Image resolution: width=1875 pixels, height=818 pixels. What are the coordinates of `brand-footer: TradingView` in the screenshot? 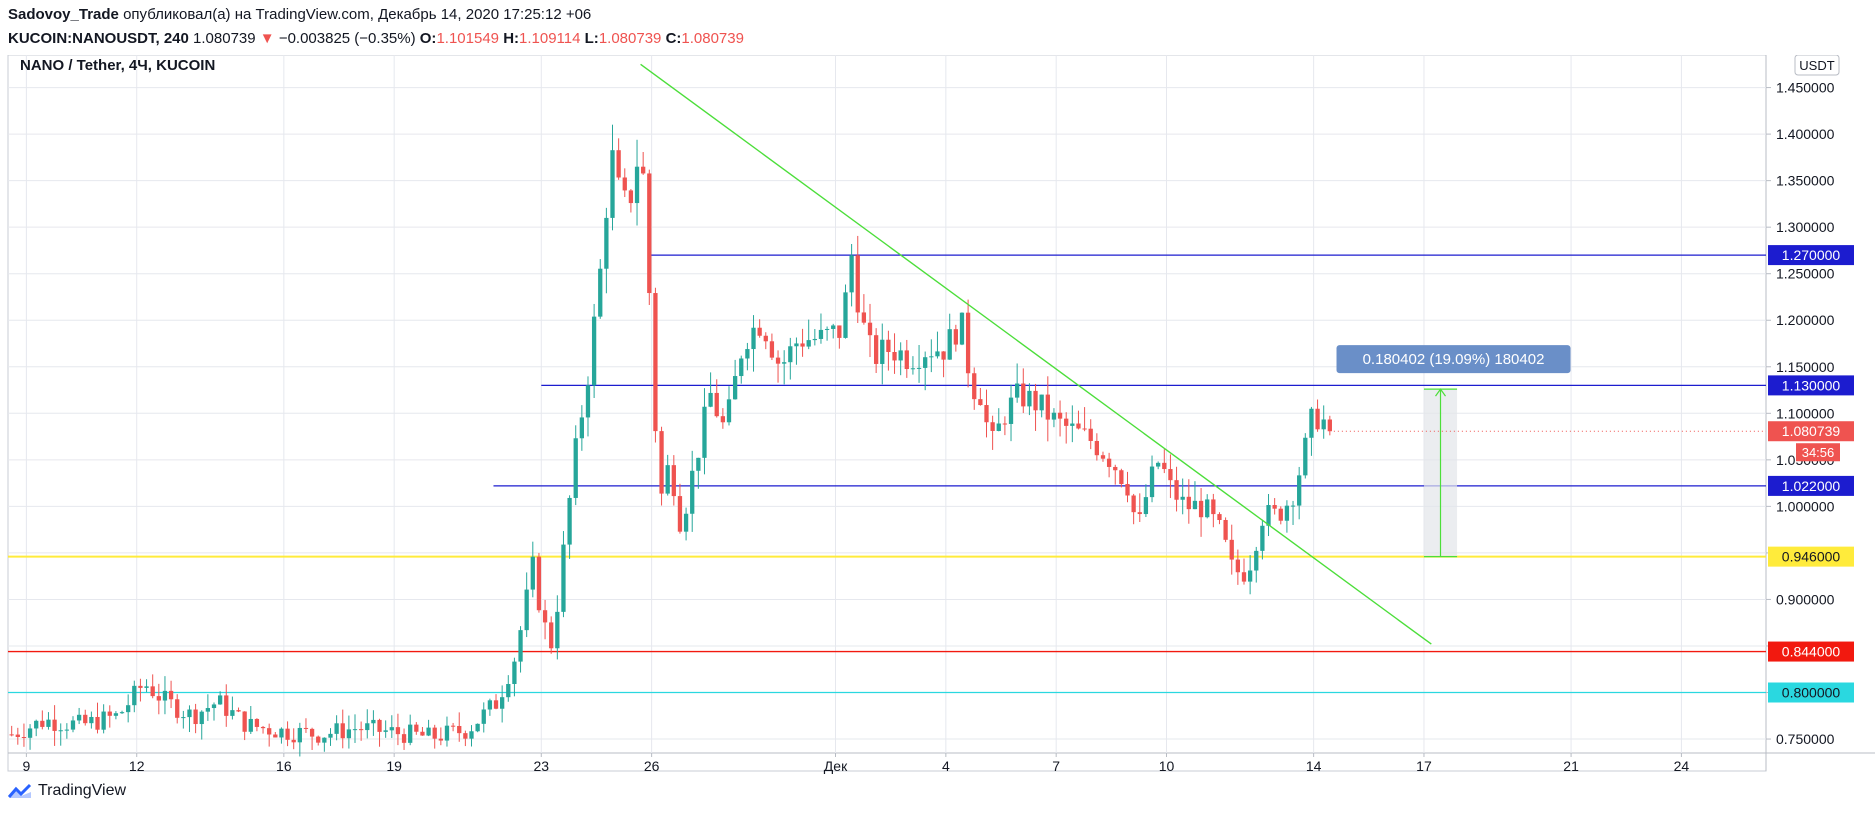 It's located at (67, 791).